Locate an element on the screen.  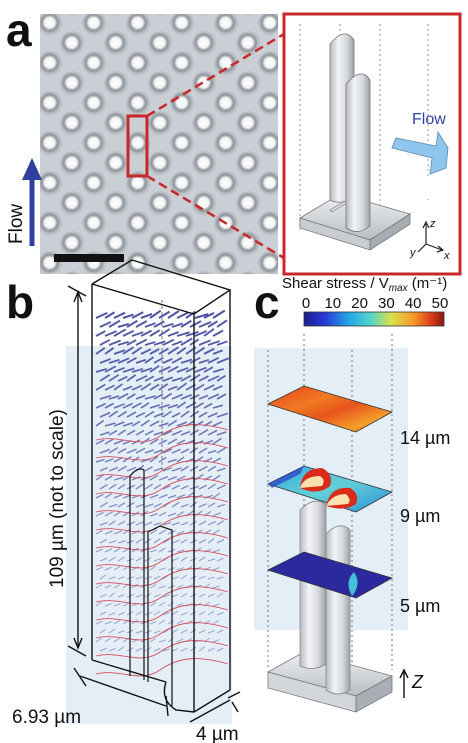
panel-c-letter: c is located at coordinates (267, 302).